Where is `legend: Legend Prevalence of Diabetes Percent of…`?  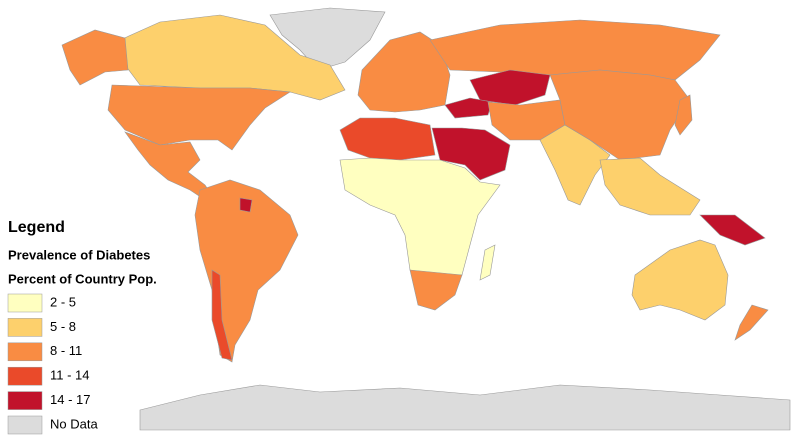
legend: Legend Prevalence of Diabetes Percent of… is located at coordinates (82, 327).